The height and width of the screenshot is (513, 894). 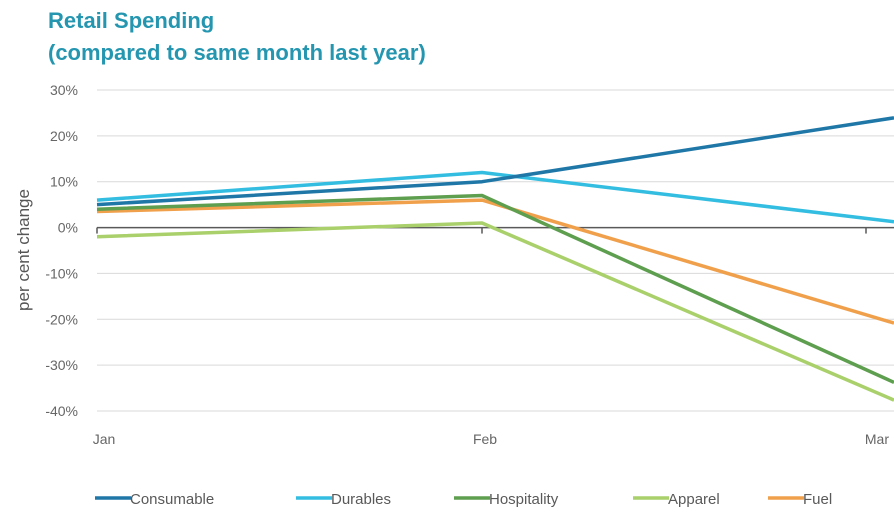 What do you see at coordinates (23, 250) in the screenshot?
I see `y-axis-label: per cent change` at bounding box center [23, 250].